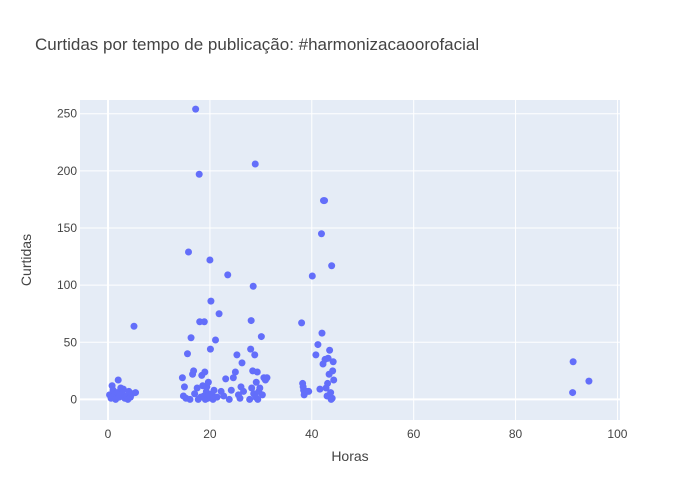 The width and height of the screenshot is (700, 500). What do you see at coordinates (617, 434) in the screenshot?
I see `x-tick-label: 100` at bounding box center [617, 434].